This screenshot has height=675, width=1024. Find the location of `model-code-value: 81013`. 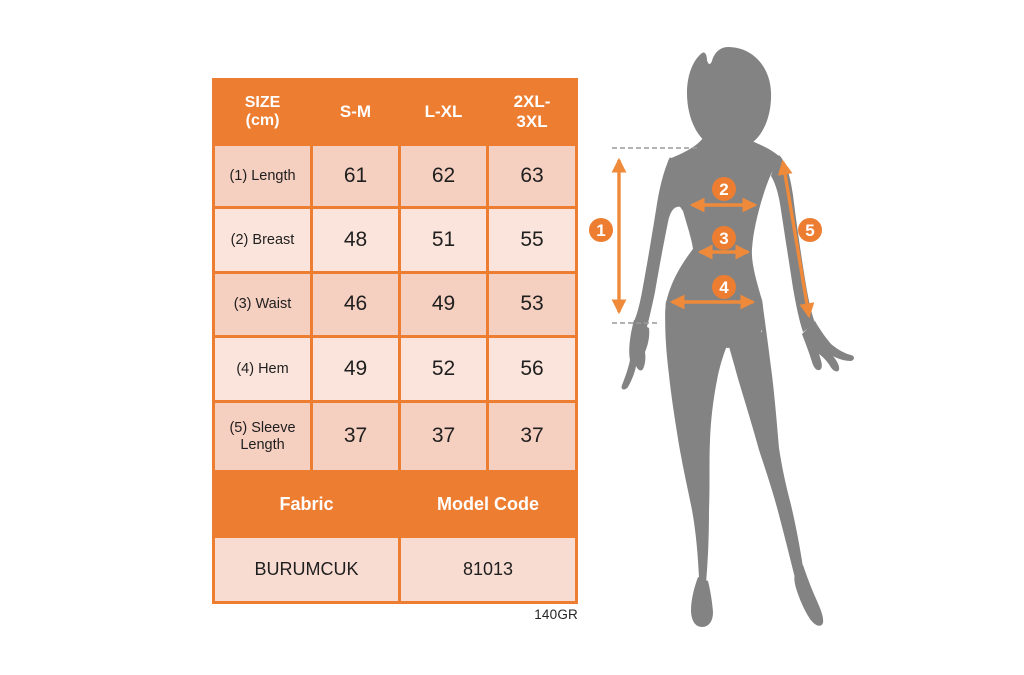

model-code-value: 81013 is located at coordinates (488, 569).